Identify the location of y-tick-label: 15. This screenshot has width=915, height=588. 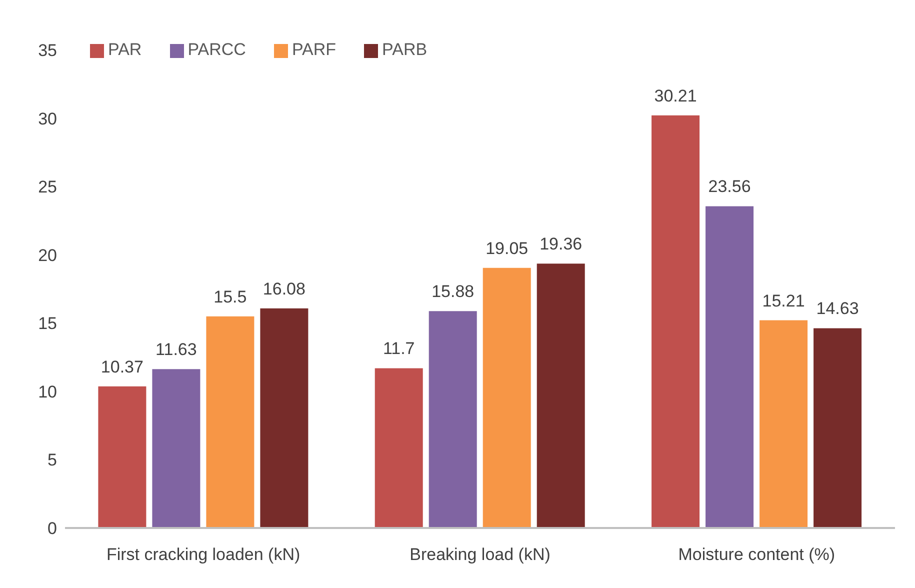
(47, 324).